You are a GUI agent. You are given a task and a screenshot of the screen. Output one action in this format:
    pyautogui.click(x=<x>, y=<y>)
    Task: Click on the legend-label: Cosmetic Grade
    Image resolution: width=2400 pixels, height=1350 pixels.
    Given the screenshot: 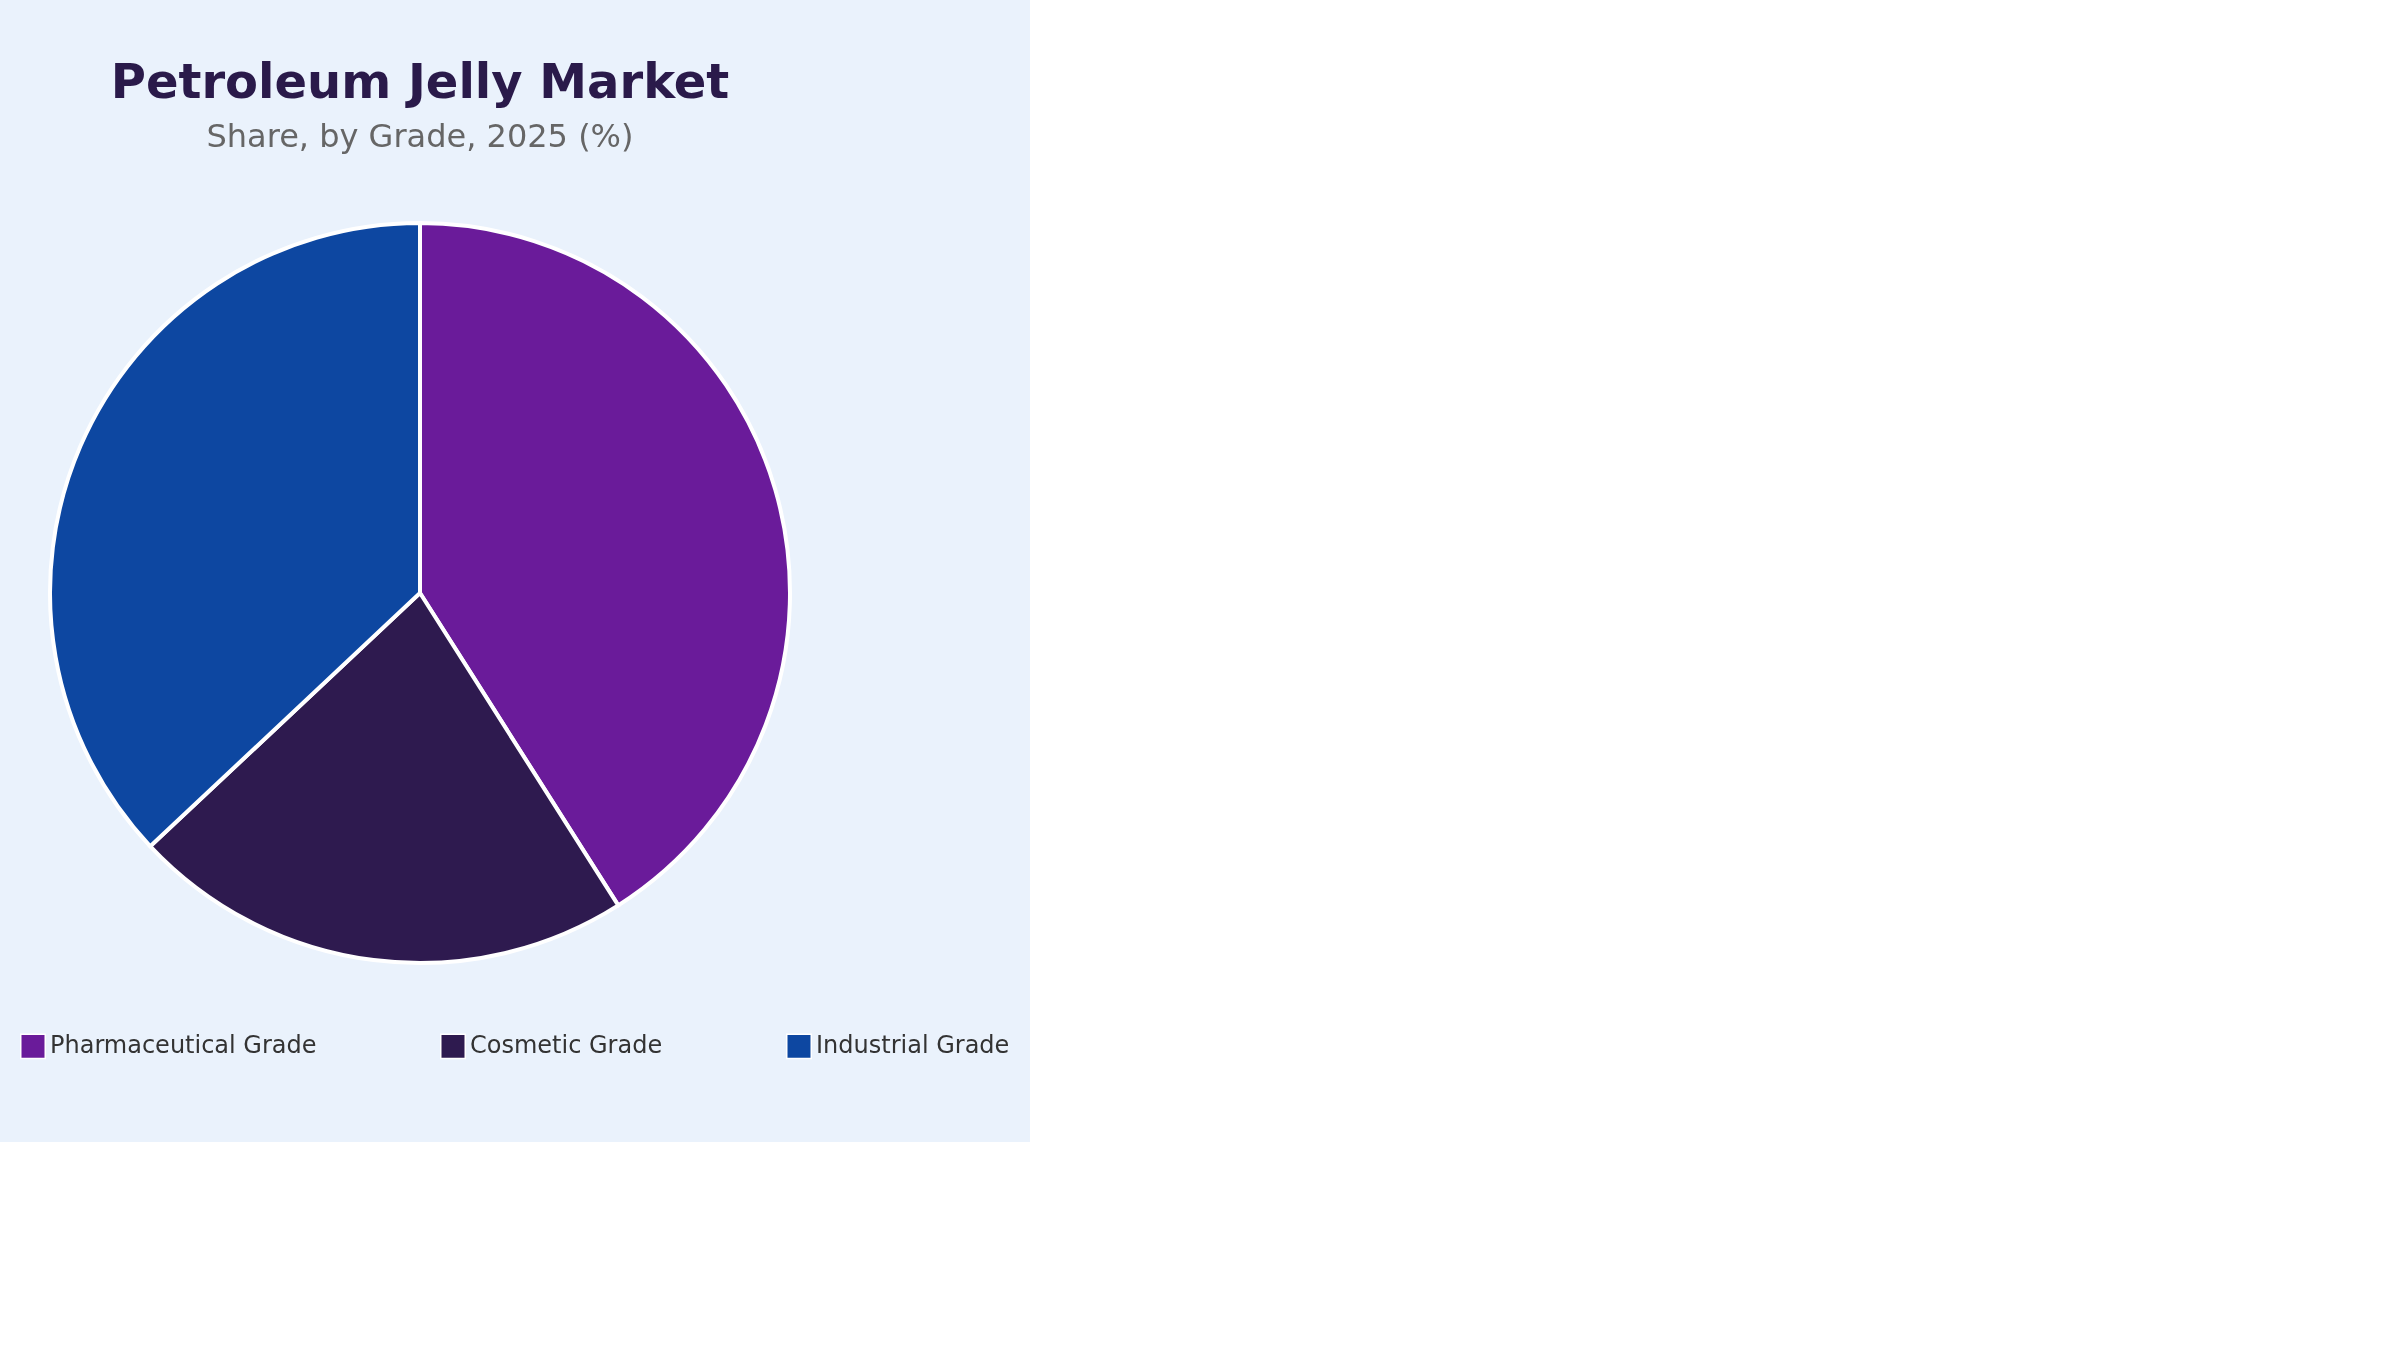 What is the action you would take?
    pyautogui.click(x=566, y=1045)
    